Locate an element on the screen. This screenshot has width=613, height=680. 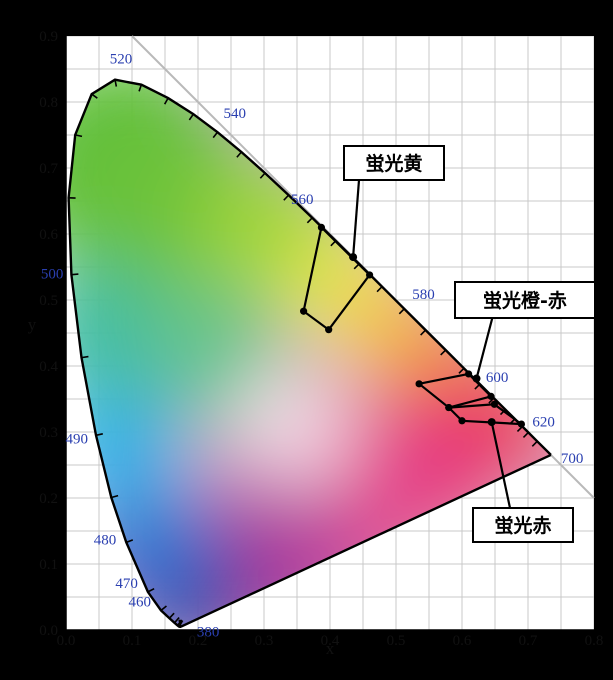
annotation-yellow-box is located at coordinates (394, 163).